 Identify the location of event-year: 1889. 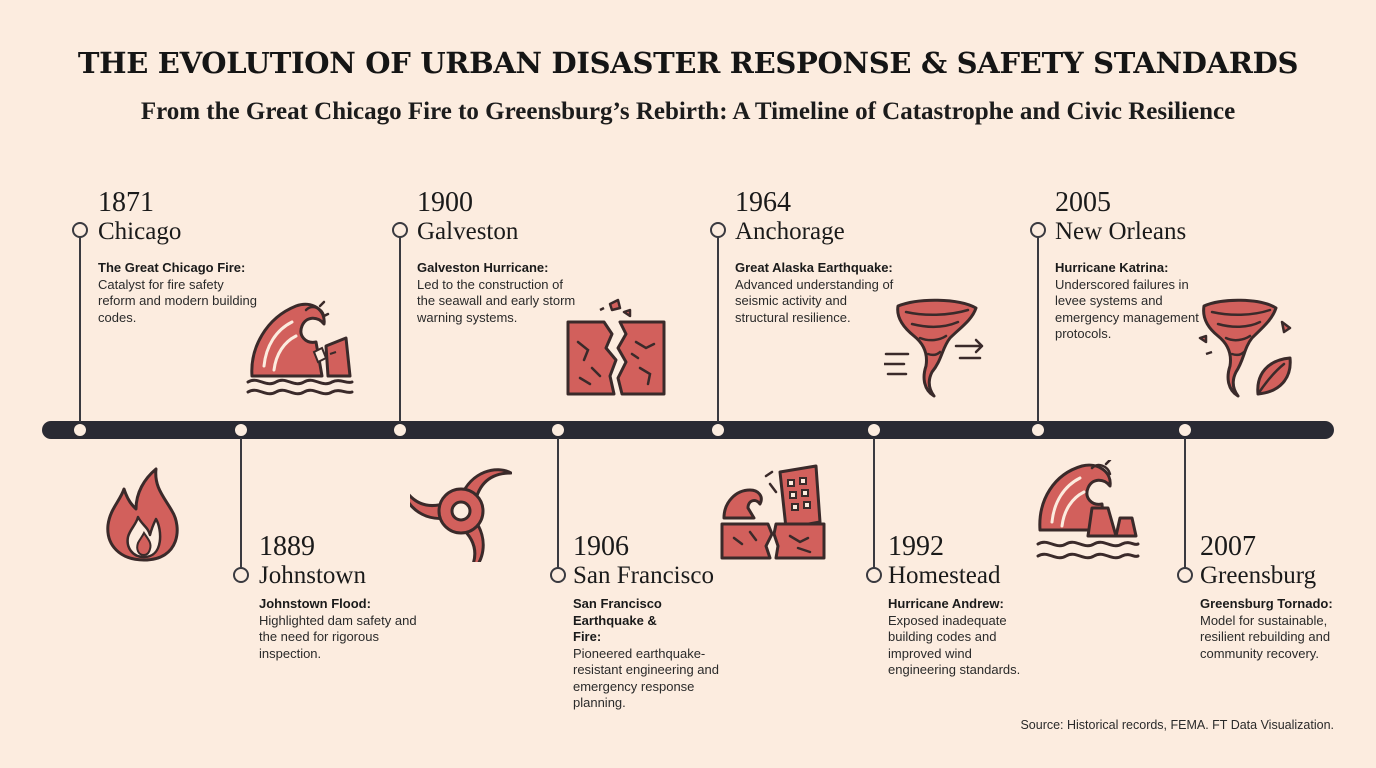
(287, 546).